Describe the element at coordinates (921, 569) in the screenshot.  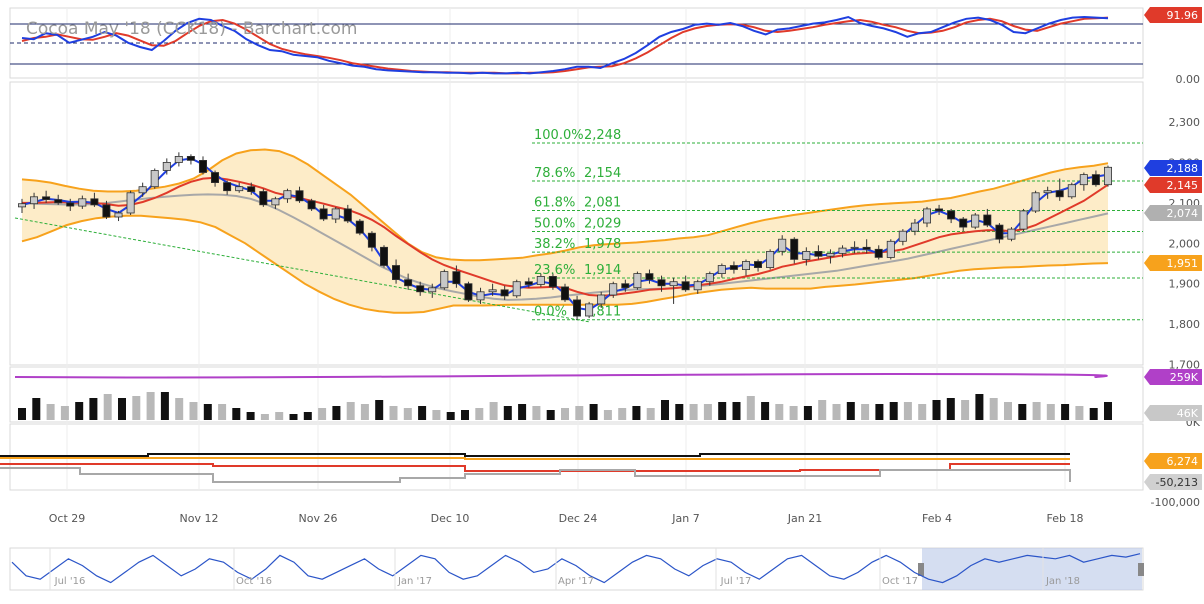
I see `navigator-handle-left` at that location.